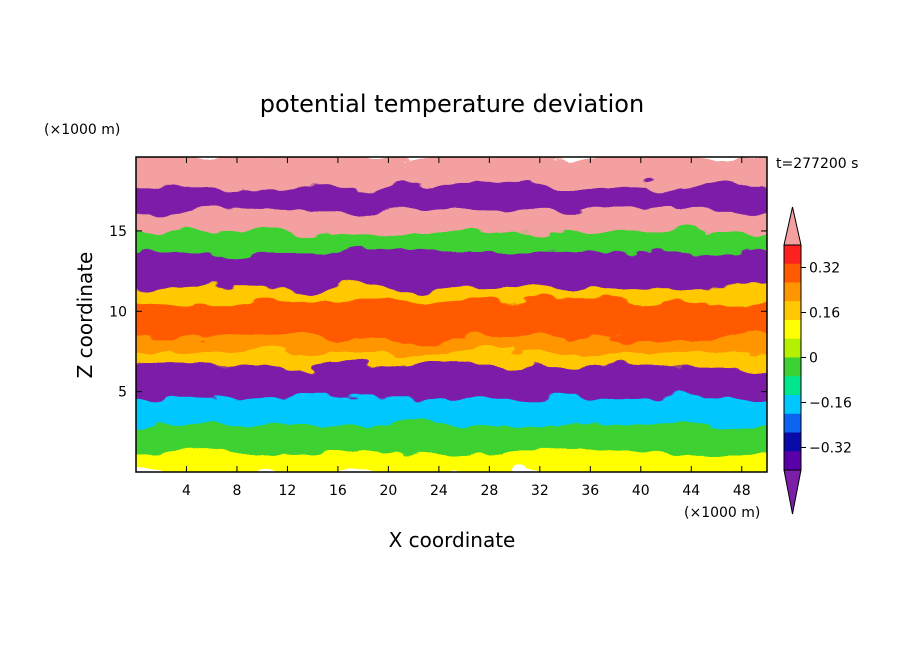 The height and width of the screenshot is (654, 904). I want to click on x-tick-label: 36, so click(590, 491).